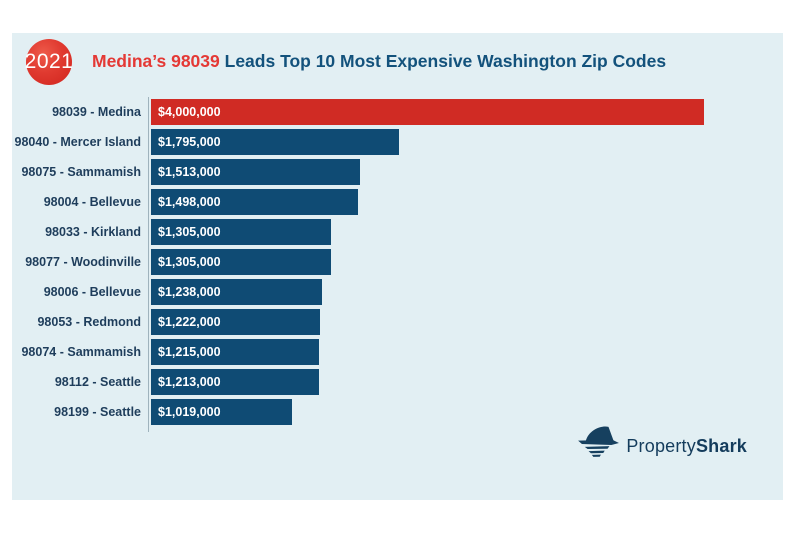 The width and height of the screenshot is (805, 538). What do you see at coordinates (93, 232) in the screenshot?
I see `zip-label: 98033 - Kirkland` at bounding box center [93, 232].